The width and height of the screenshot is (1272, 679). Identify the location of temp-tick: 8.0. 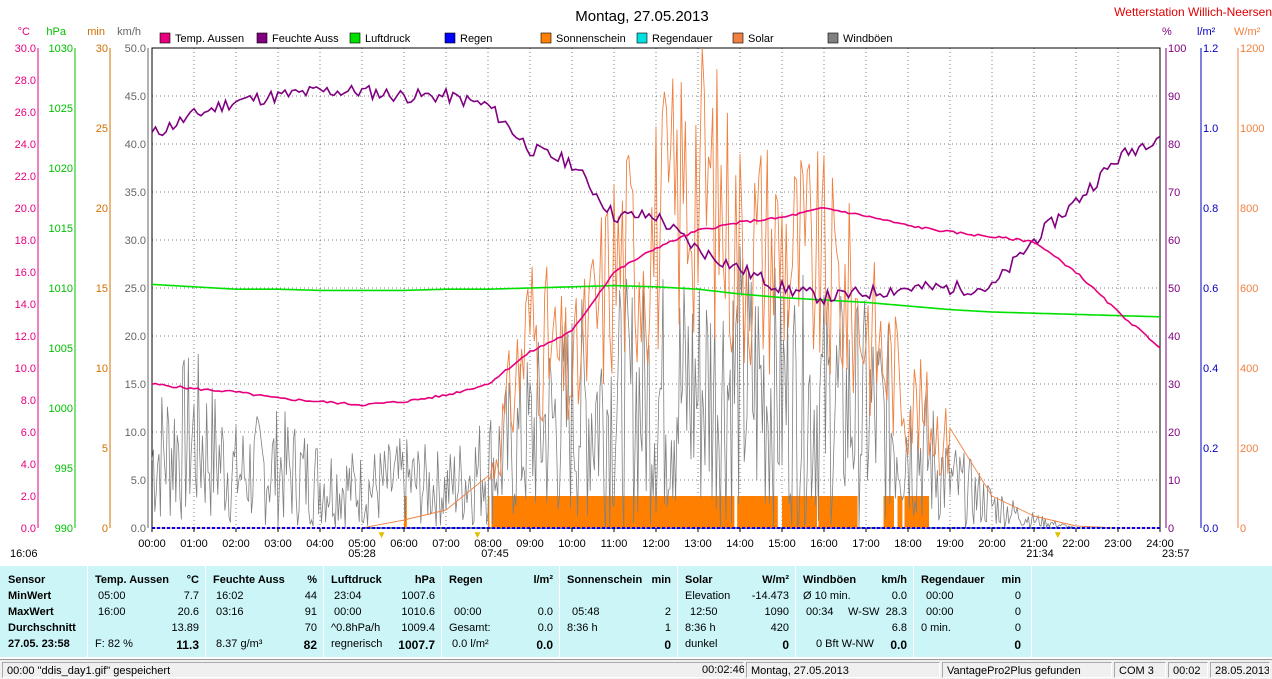
(28, 401).